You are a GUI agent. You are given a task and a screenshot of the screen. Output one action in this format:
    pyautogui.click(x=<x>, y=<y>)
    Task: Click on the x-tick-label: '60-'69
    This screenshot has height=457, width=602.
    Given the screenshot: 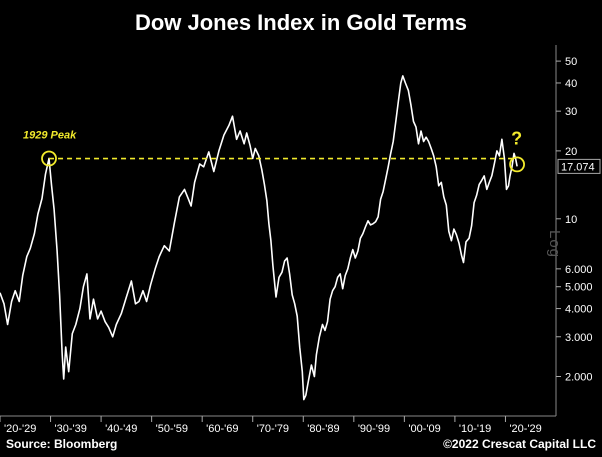 What is the action you would take?
    pyautogui.click(x=222, y=429)
    